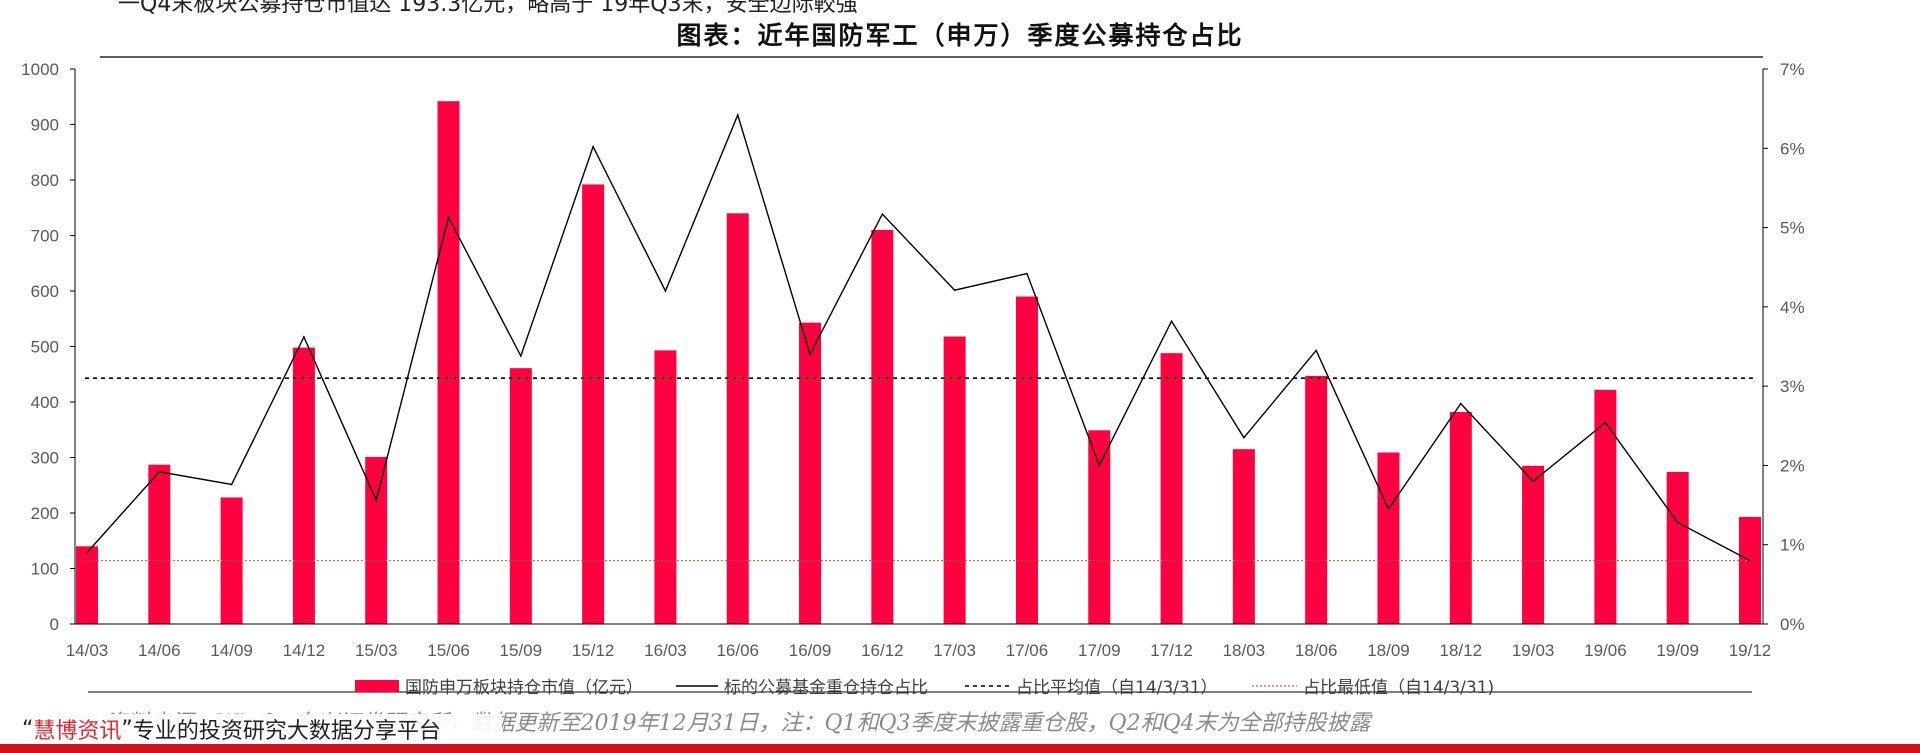 The image size is (1920, 753). Describe the element at coordinates (1533, 650) in the screenshot. I see `x-tick-label: 19/03` at that location.